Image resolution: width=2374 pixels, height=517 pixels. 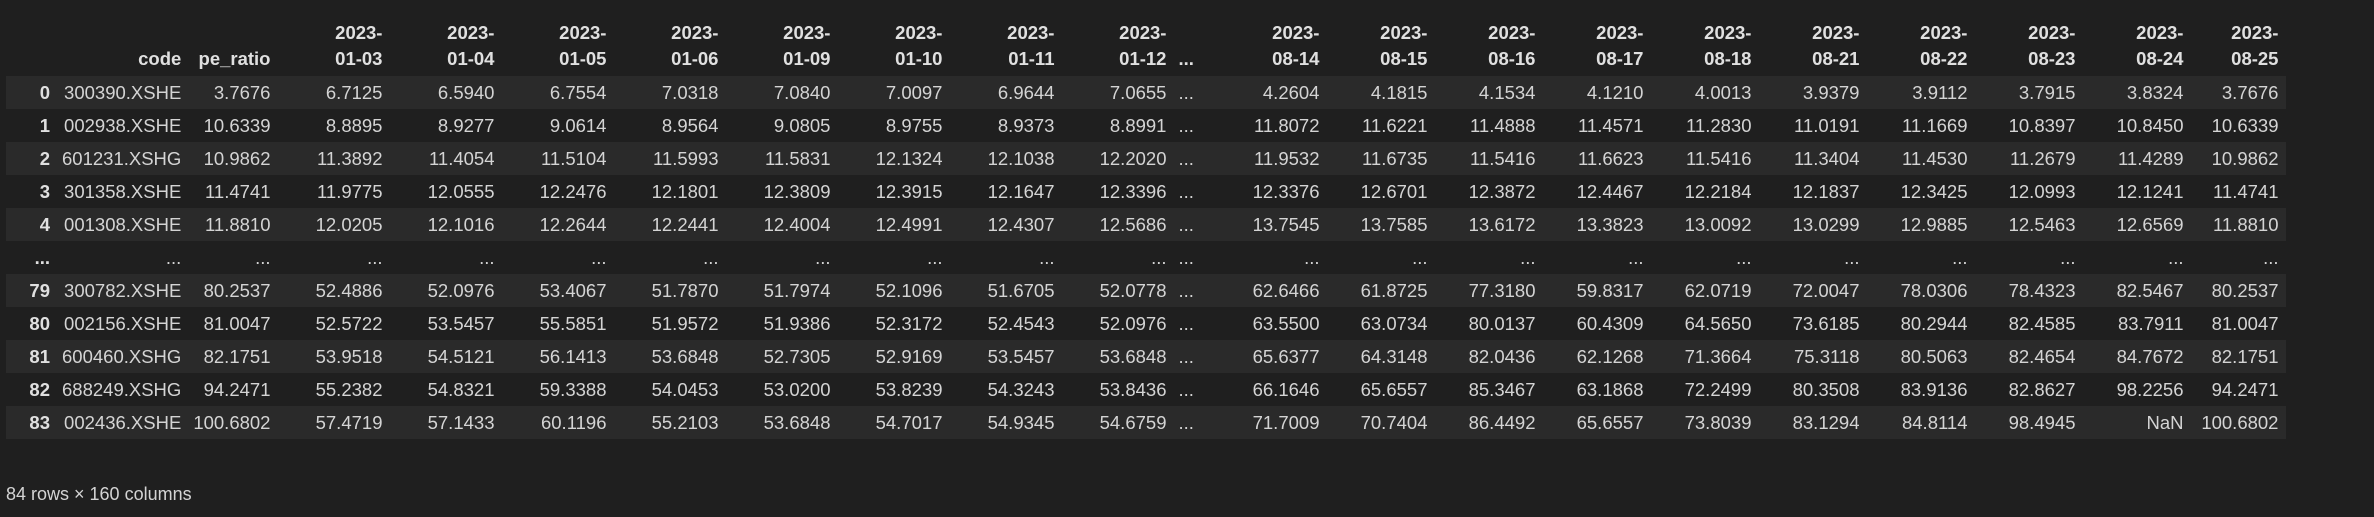 I want to click on table-cell: 72.0047, so click(x=1826, y=290).